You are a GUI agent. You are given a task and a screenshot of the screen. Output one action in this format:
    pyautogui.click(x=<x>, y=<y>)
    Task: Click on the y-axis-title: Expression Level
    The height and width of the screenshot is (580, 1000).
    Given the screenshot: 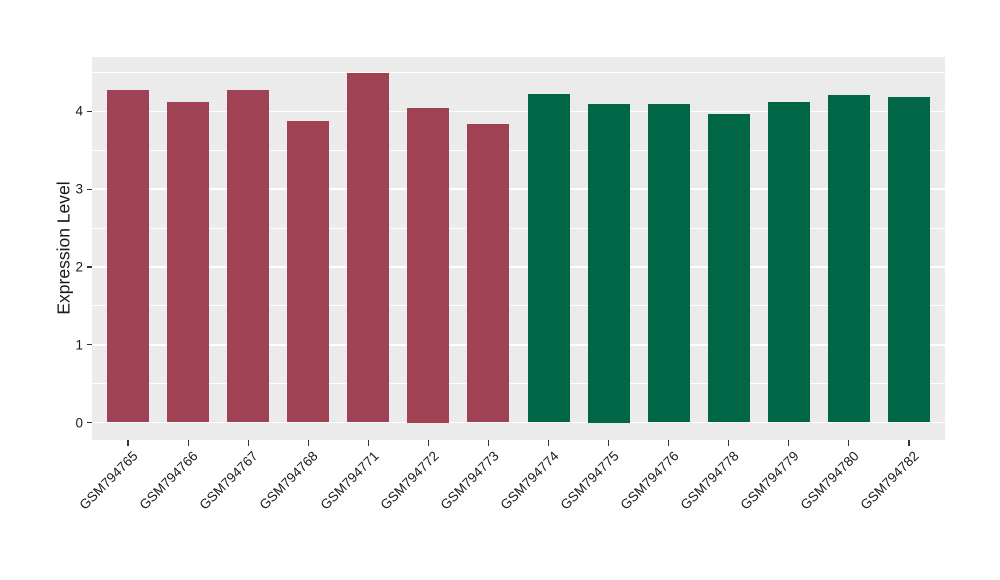 What is the action you would take?
    pyautogui.click(x=63, y=248)
    